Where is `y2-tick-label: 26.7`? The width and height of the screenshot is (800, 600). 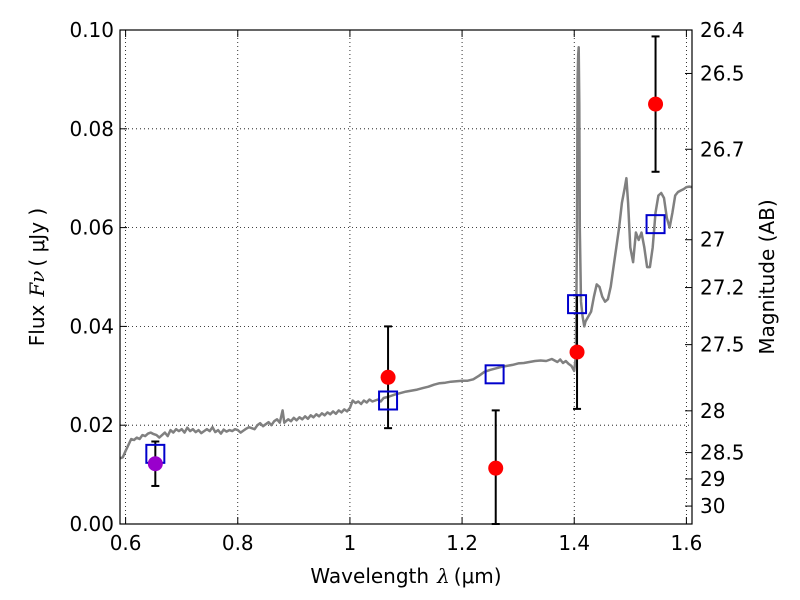
y2-tick-label: 26.7 is located at coordinates (722, 149).